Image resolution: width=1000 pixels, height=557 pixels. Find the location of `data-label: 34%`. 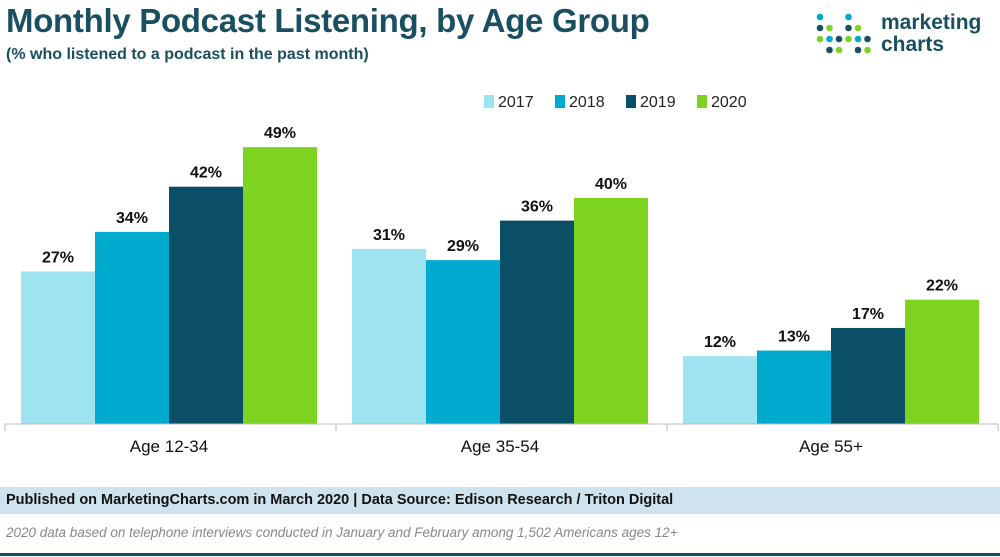

data-label: 34% is located at coordinates (132, 218).